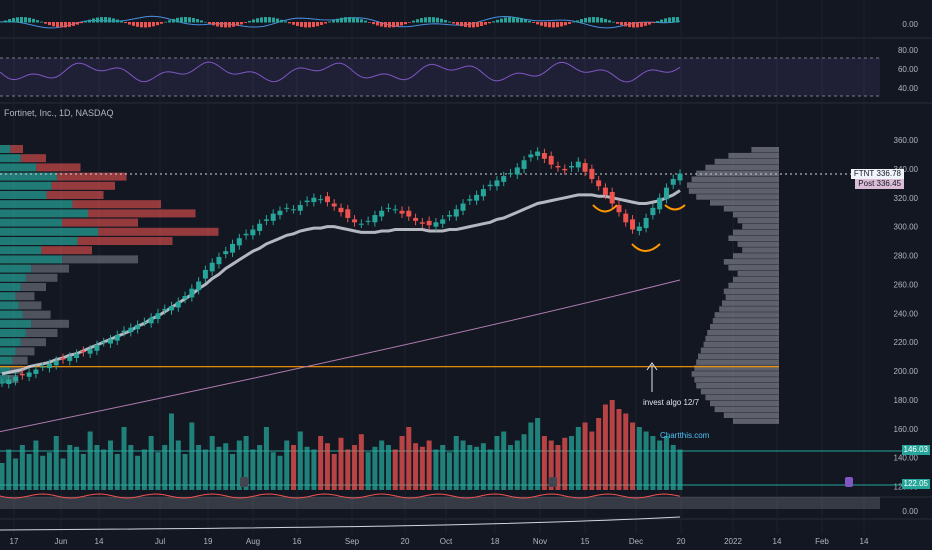 This screenshot has height=550, width=932. What do you see at coordinates (906, 429) in the screenshot?
I see `y-tick-label: 160.00` at bounding box center [906, 429].